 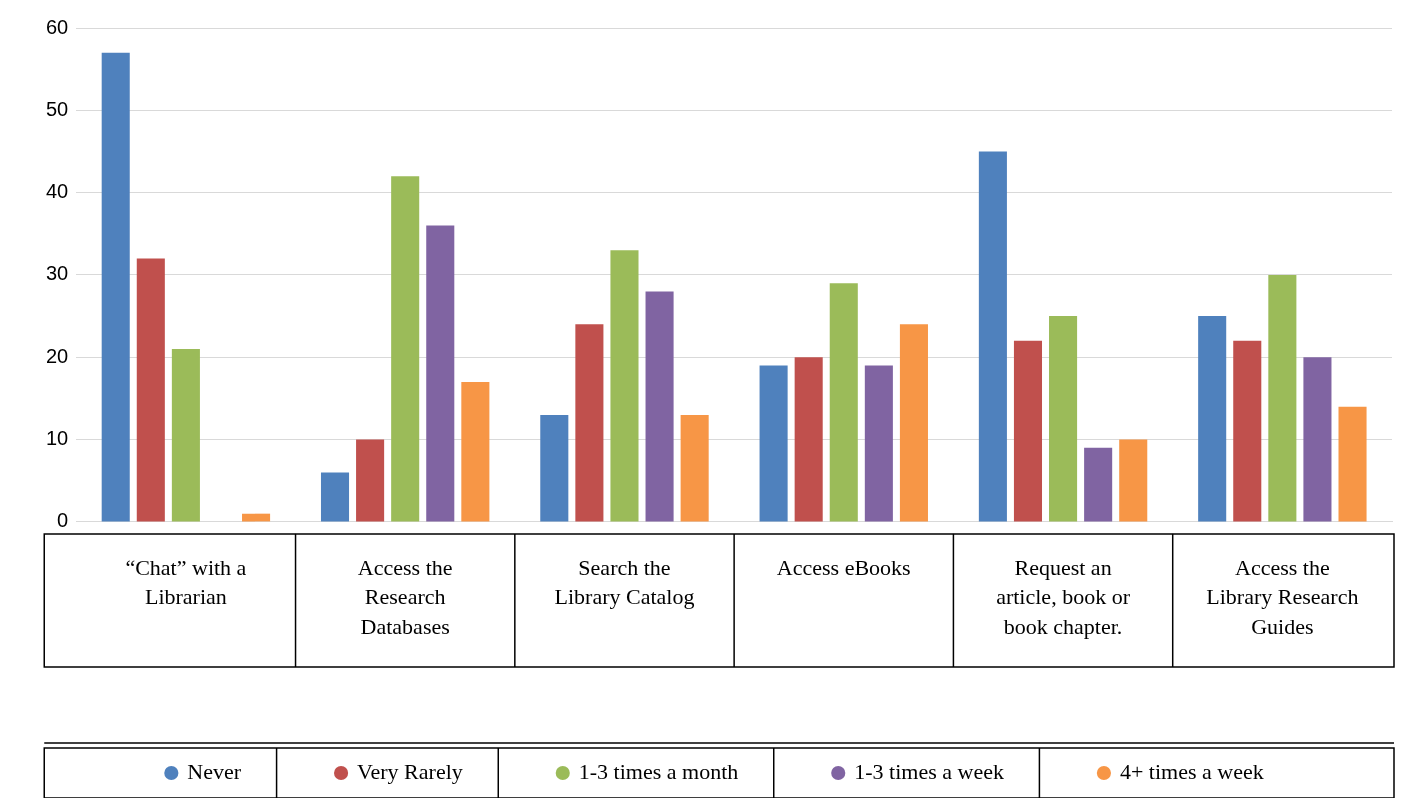 What do you see at coordinates (843, 567) in the screenshot?
I see `x-tick-label: Access eBooks` at bounding box center [843, 567].